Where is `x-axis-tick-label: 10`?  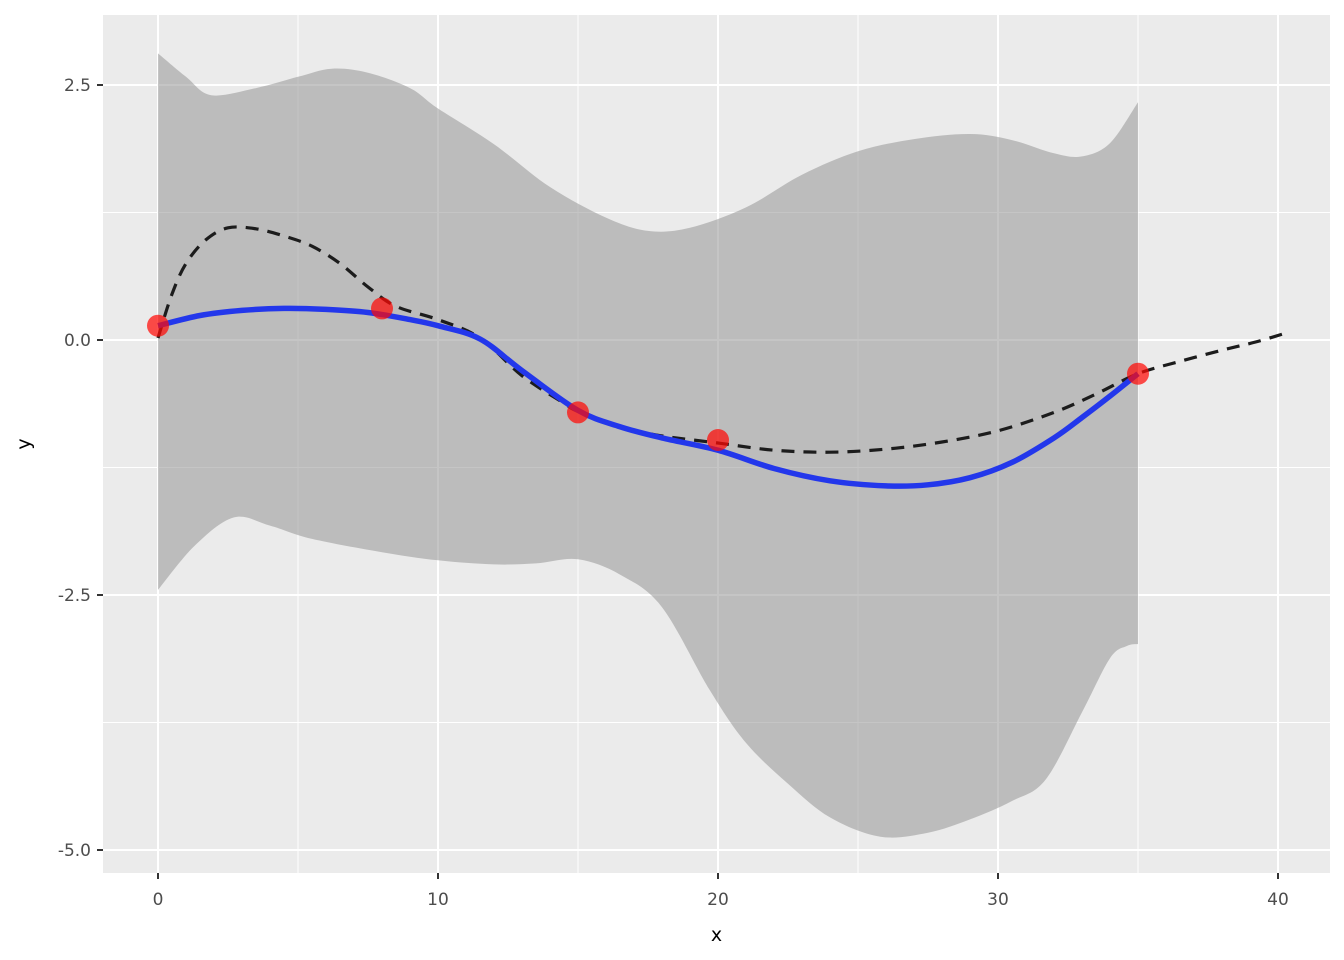 x-axis-tick-label: 10 is located at coordinates (438, 900).